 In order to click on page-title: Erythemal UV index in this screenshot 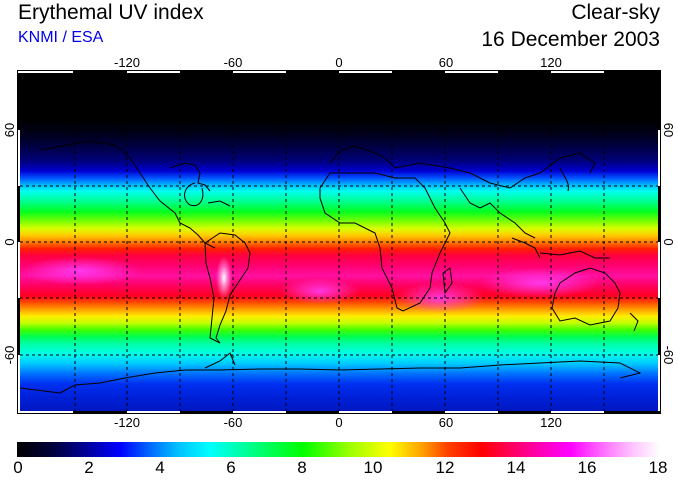, I will do `click(111, 12)`.